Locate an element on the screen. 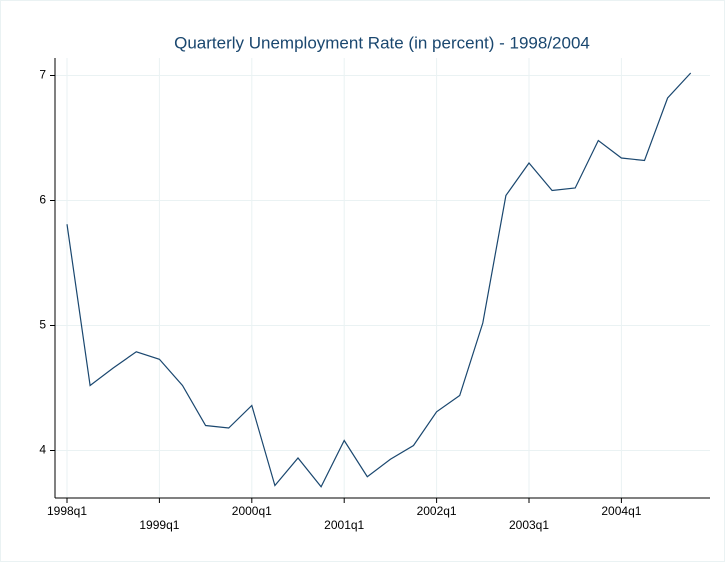 The image size is (725, 562). x-tick-label: 1998q1 is located at coordinates (67, 511).